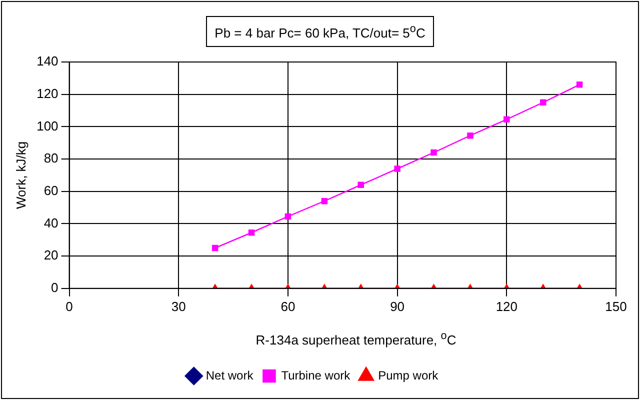 This screenshot has width=640, height=400. Describe the element at coordinates (47, 126) in the screenshot. I see `y-tick-label: 100` at that location.